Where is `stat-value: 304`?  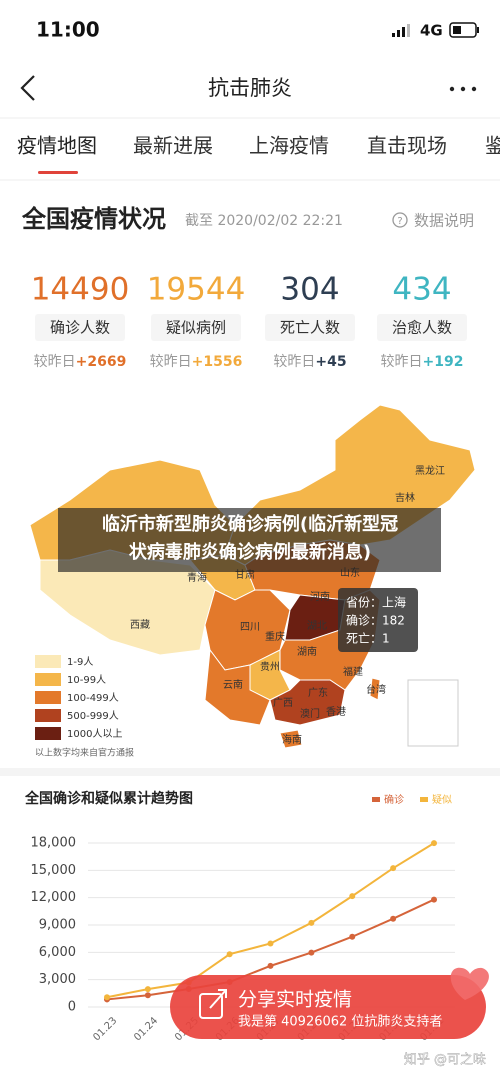
stat-value: 304 is located at coordinates (309, 290).